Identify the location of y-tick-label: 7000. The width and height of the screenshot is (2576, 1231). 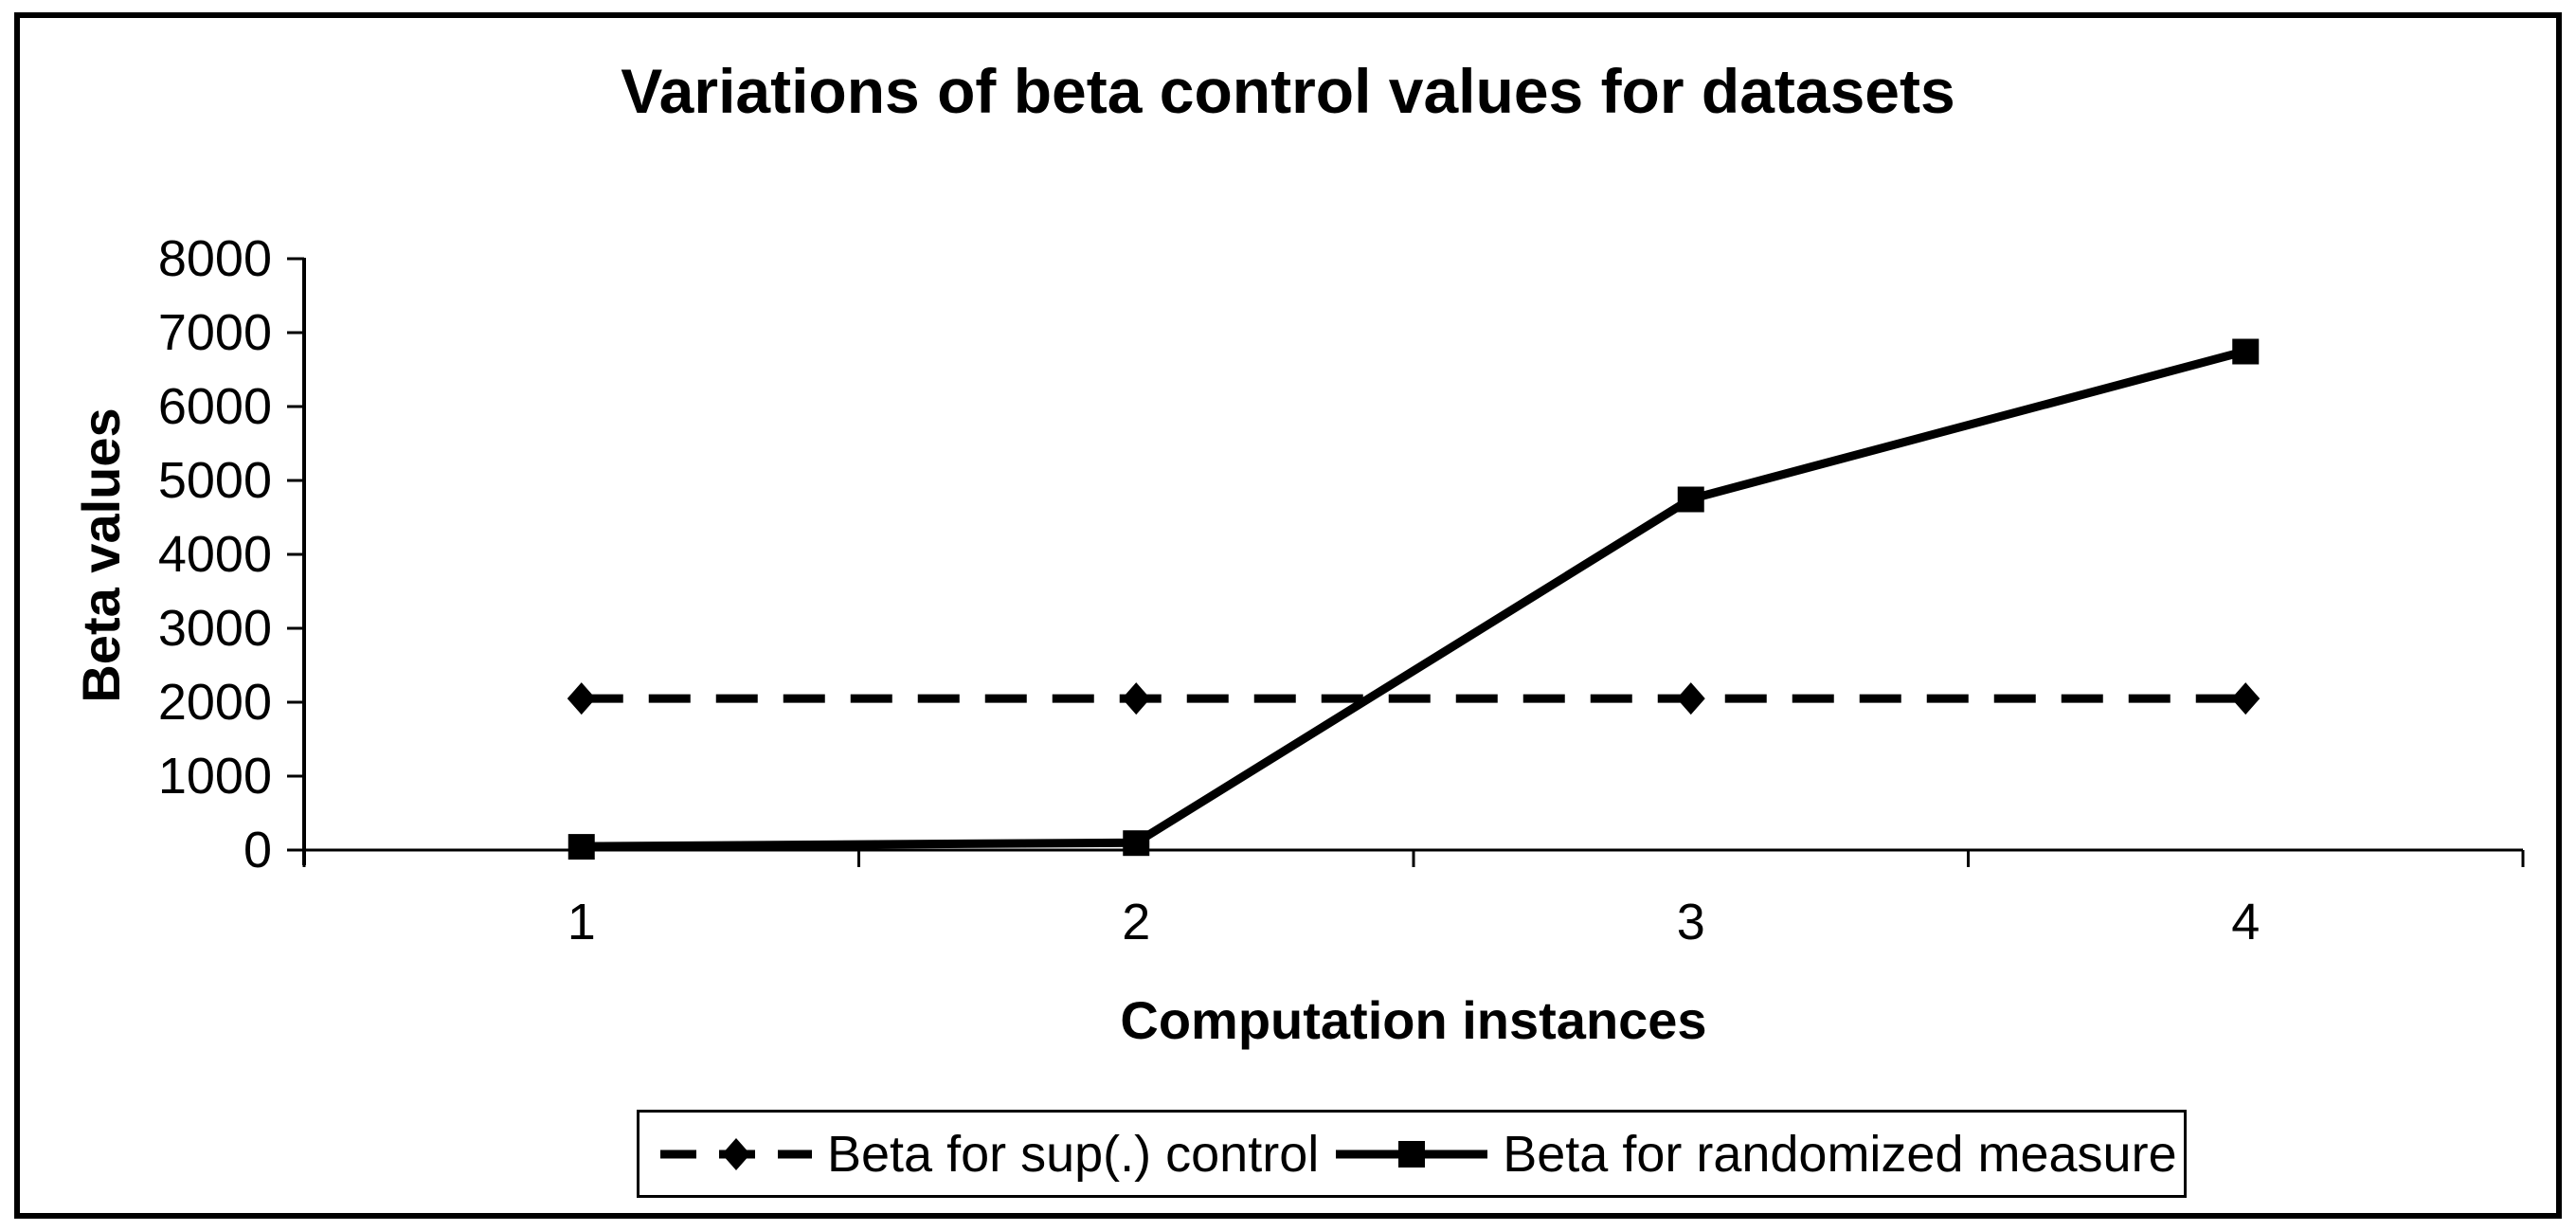
(214, 333).